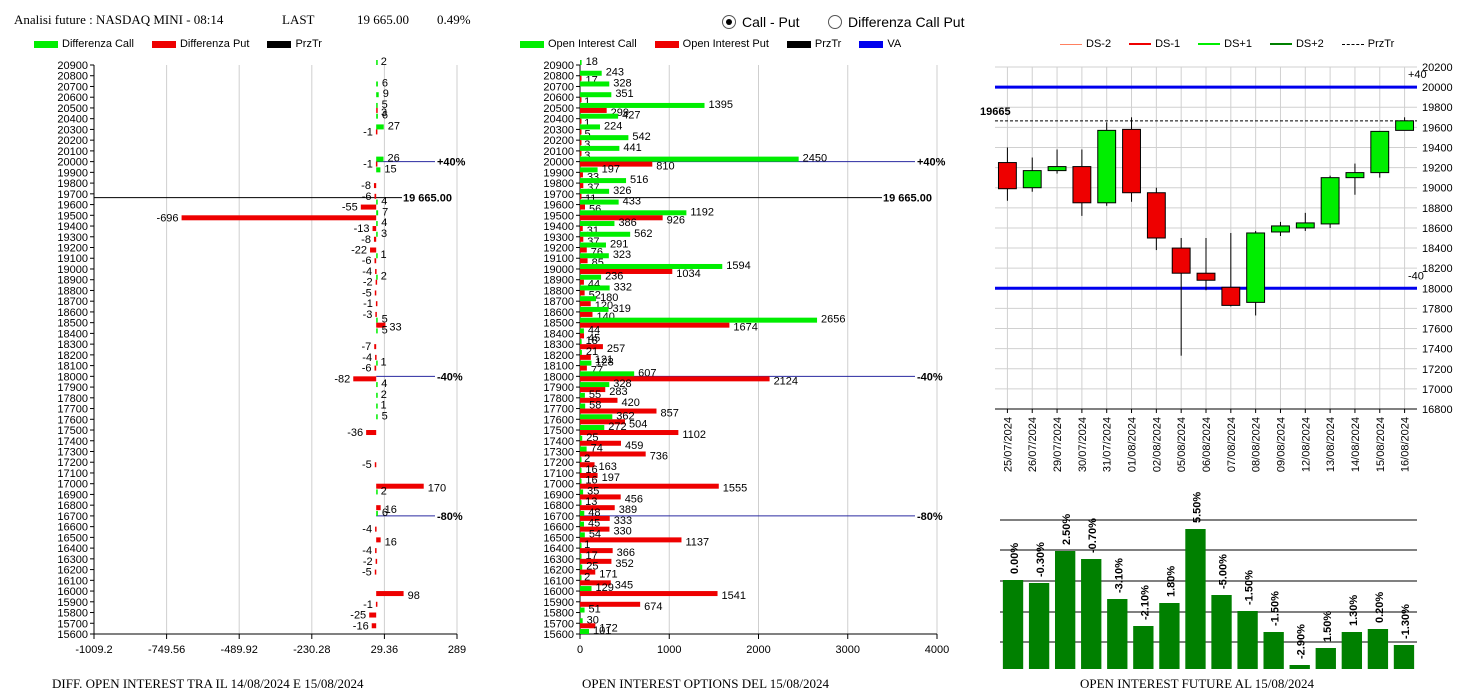 Image resolution: width=1457 pixels, height=693 pixels. What do you see at coordinates (595, 610) in the screenshot?
I see `call-bar-label: 51` at bounding box center [595, 610].